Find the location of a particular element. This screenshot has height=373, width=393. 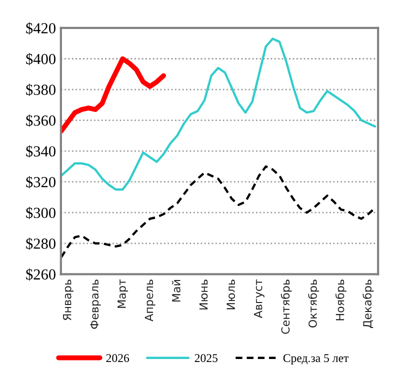

x-tick-label: Март is located at coordinates (123, 293).